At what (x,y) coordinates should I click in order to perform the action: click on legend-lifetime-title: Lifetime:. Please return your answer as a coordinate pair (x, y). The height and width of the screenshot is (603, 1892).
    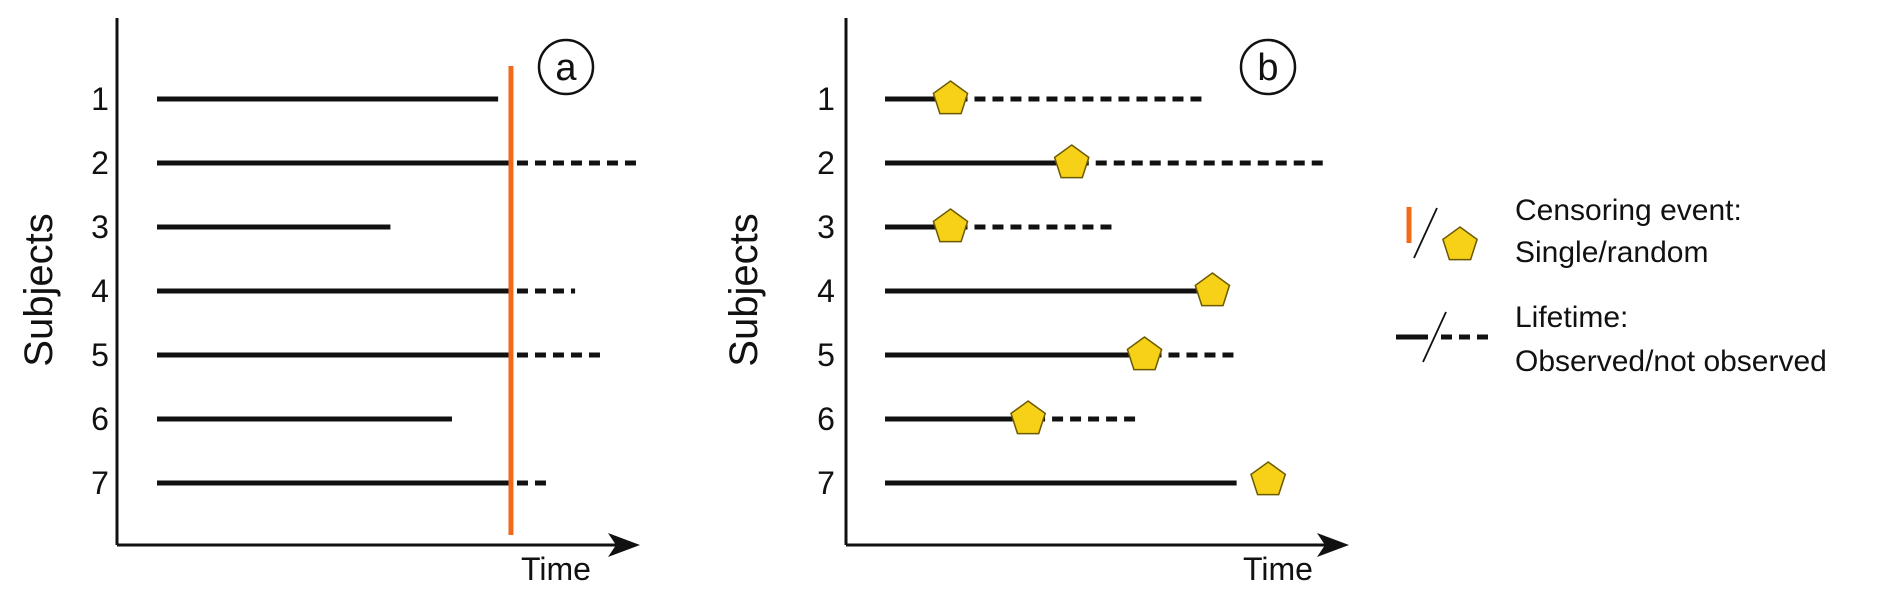
    Looking at the image, I should click on (1571, 317).